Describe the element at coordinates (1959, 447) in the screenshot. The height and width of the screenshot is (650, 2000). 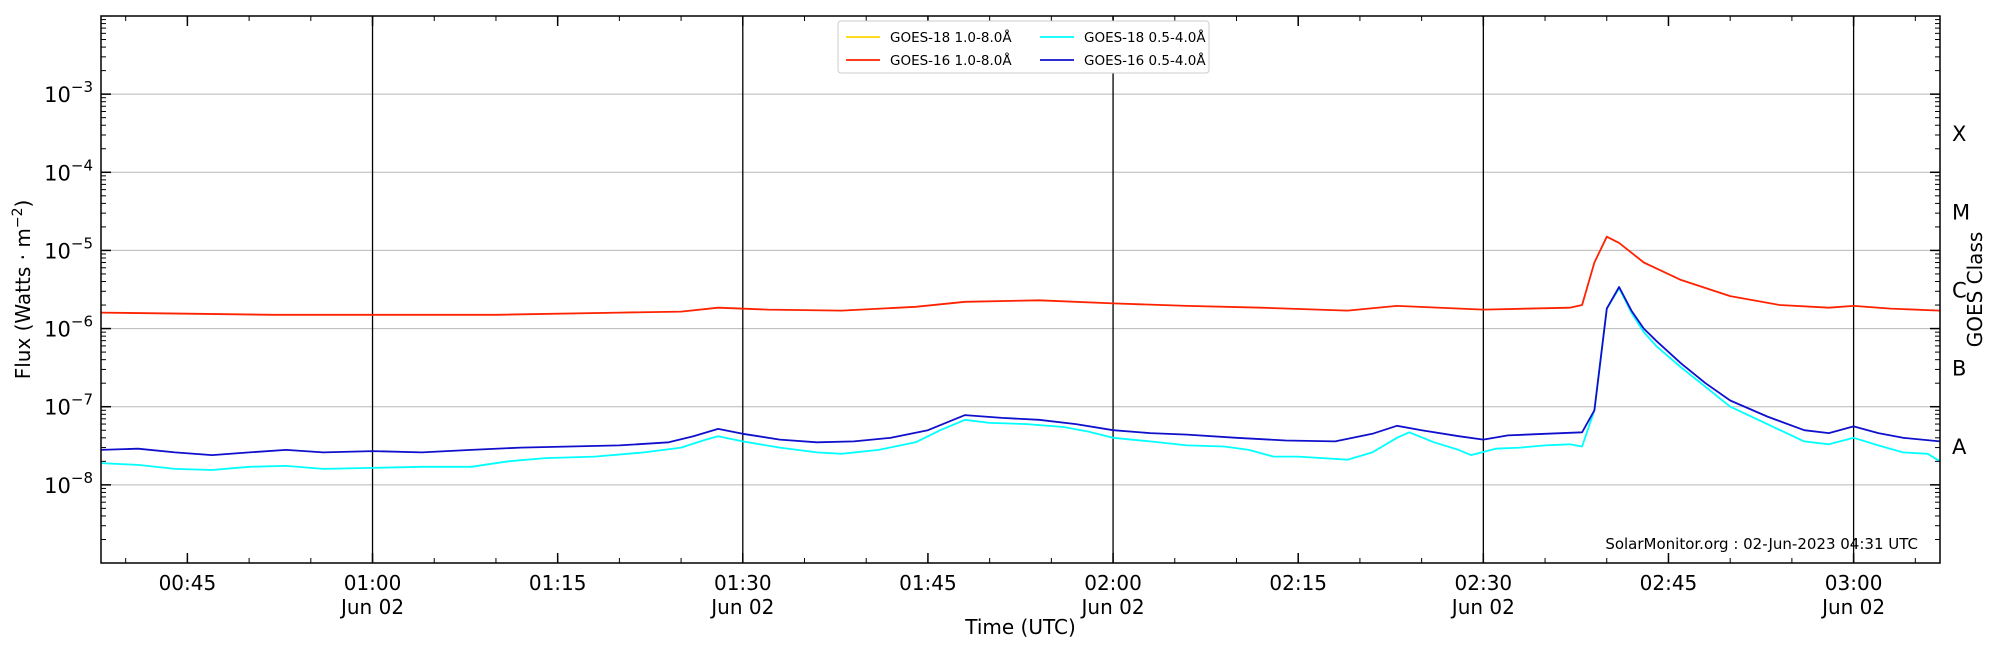
I see `class-label-a: A` at that location.